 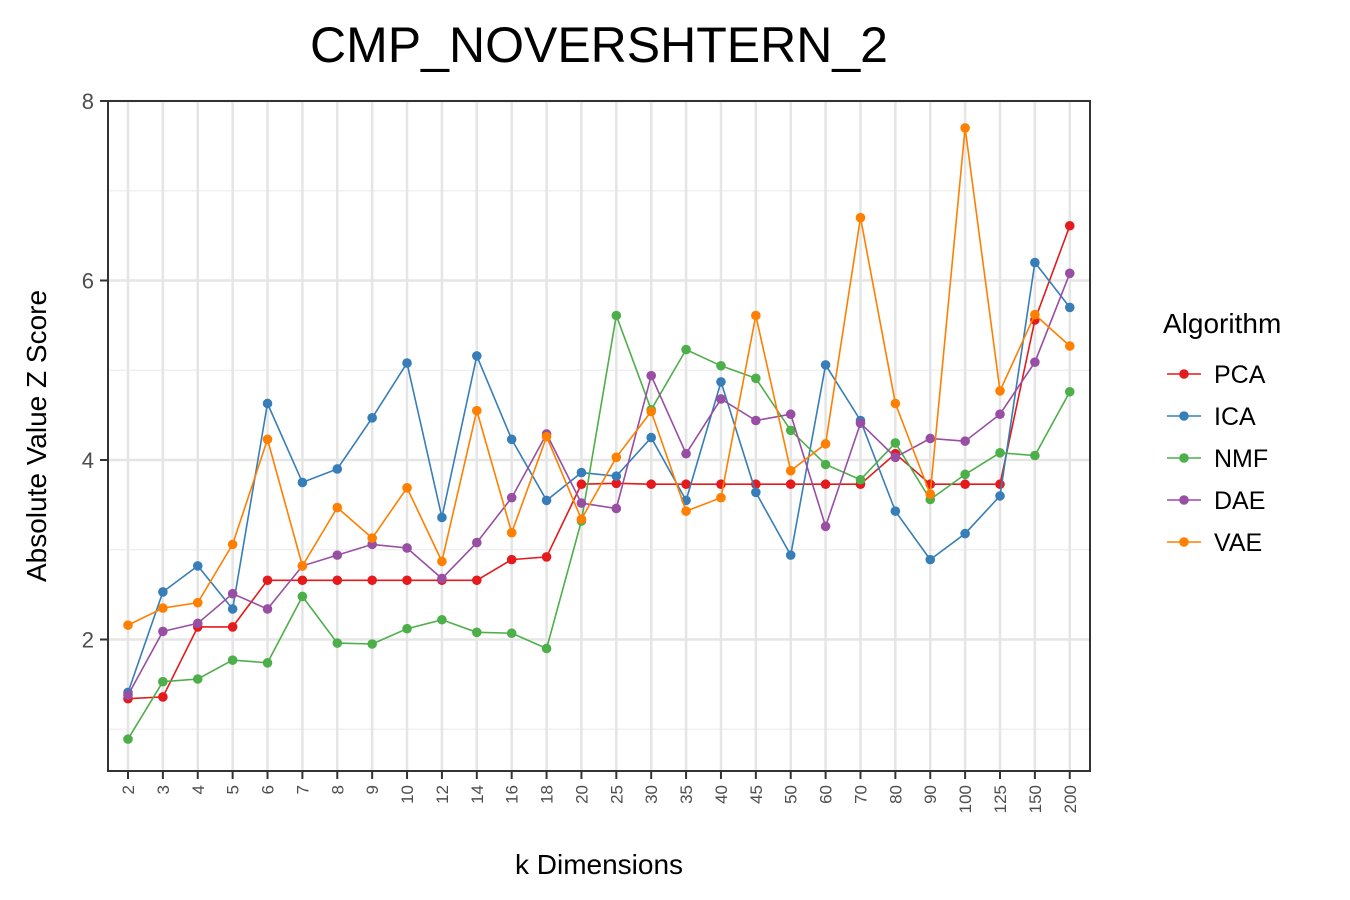 I want to click on x-tick-label: 3, so click(x=163, y=789).